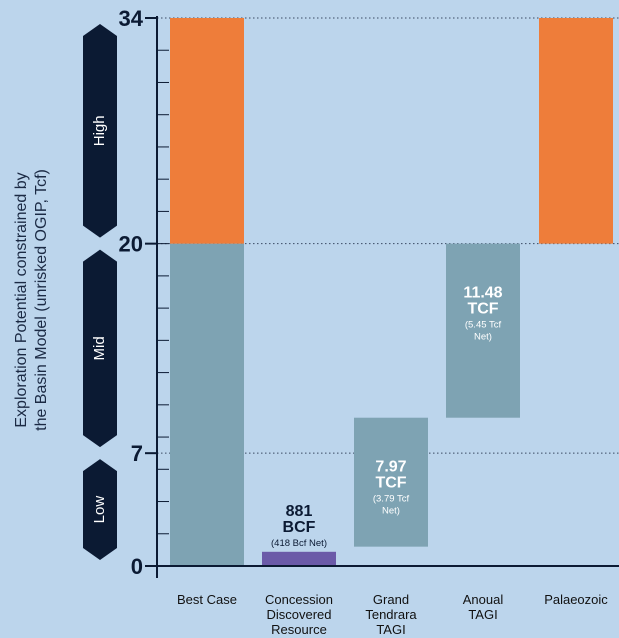 The width and height of the screenshot is (619, 638). Describe the element at coordinates (137, 453) in the screenshot. I see `y-tick-label: 7` at that location.